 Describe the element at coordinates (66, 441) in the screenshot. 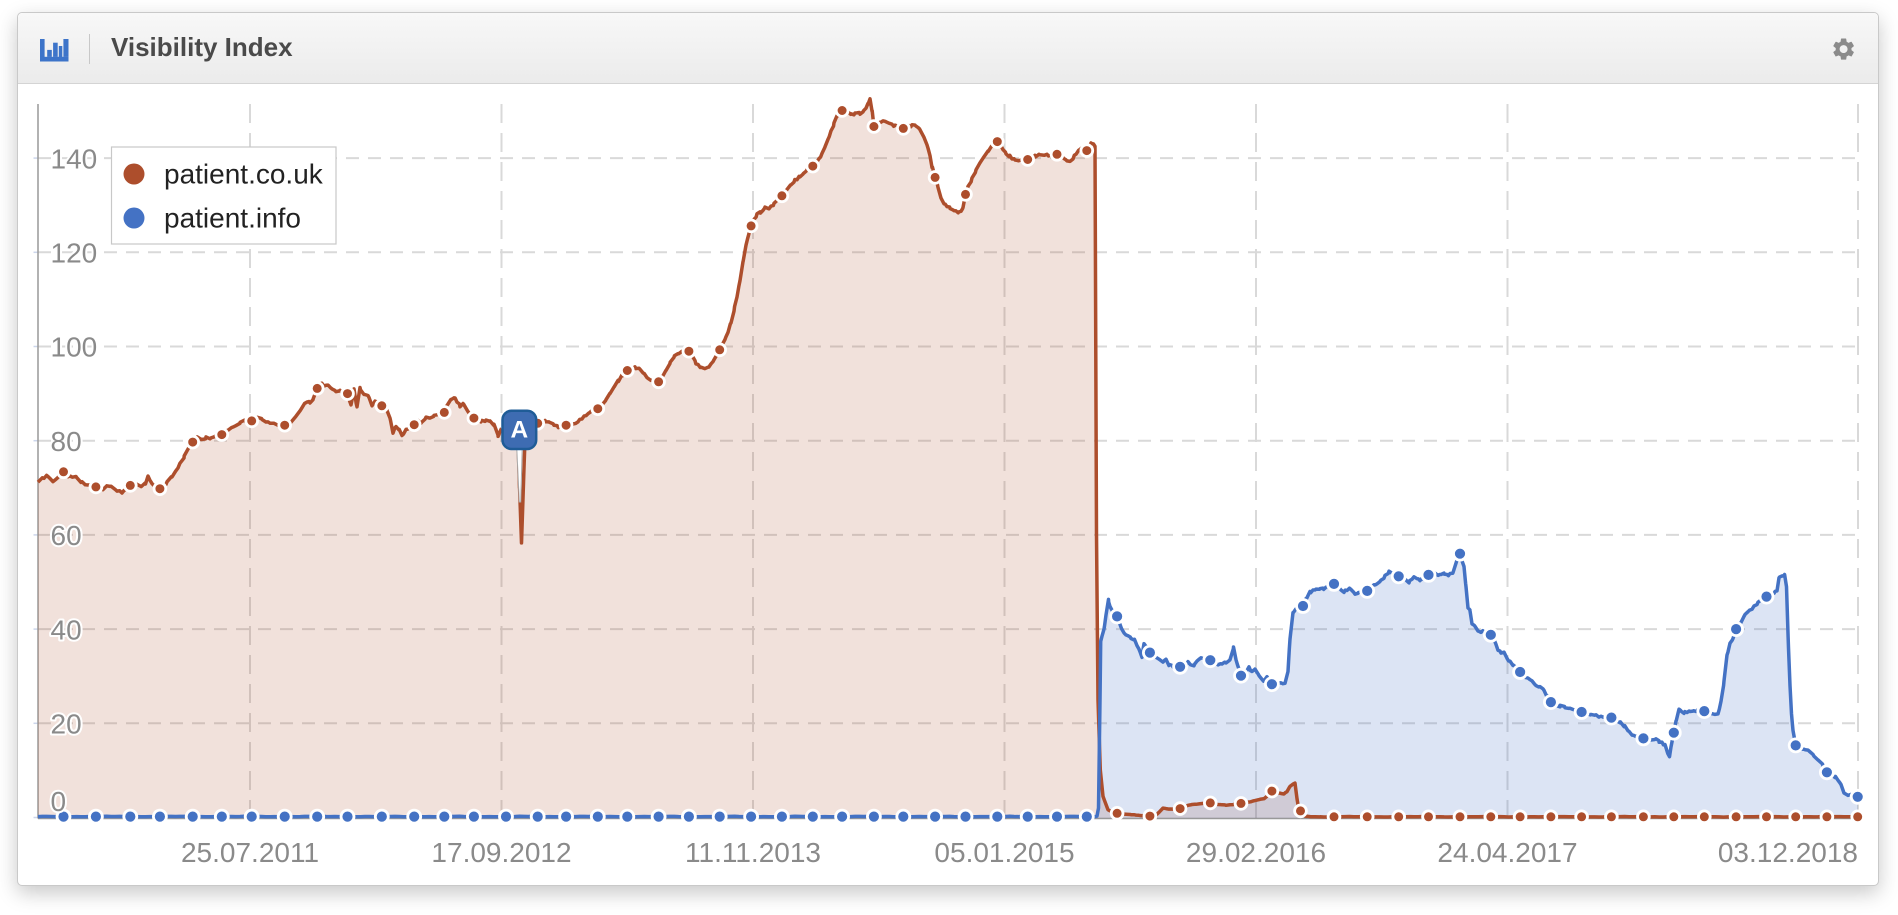

I see `svg-text: 80` at that location.